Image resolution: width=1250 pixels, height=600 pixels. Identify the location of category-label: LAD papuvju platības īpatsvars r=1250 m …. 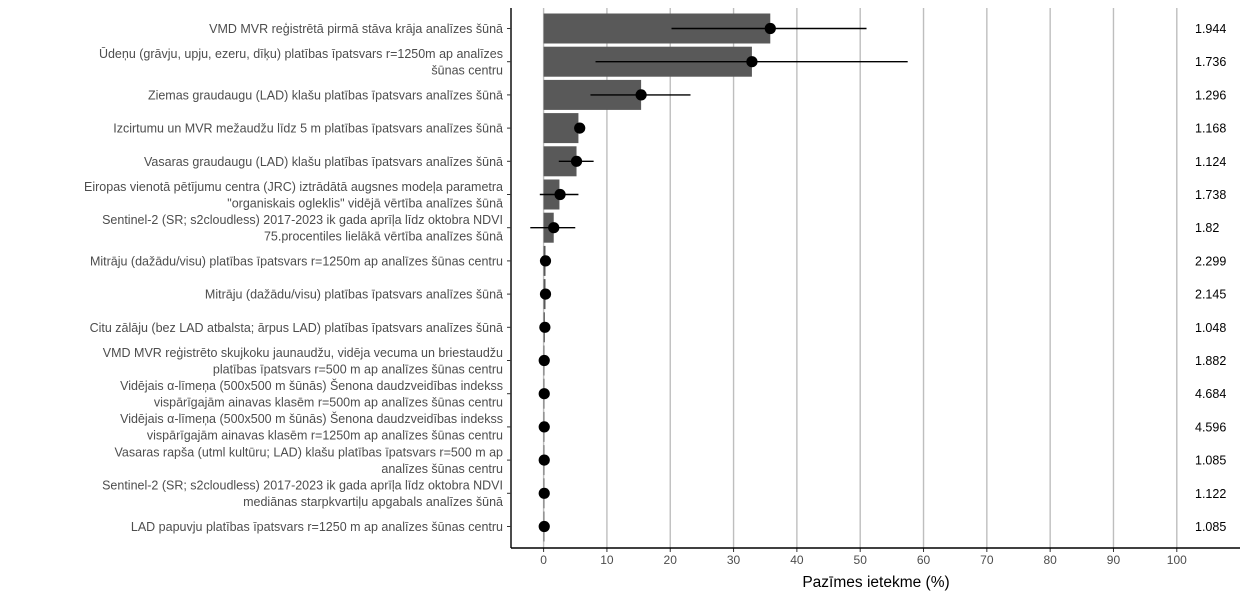
(317, 527).